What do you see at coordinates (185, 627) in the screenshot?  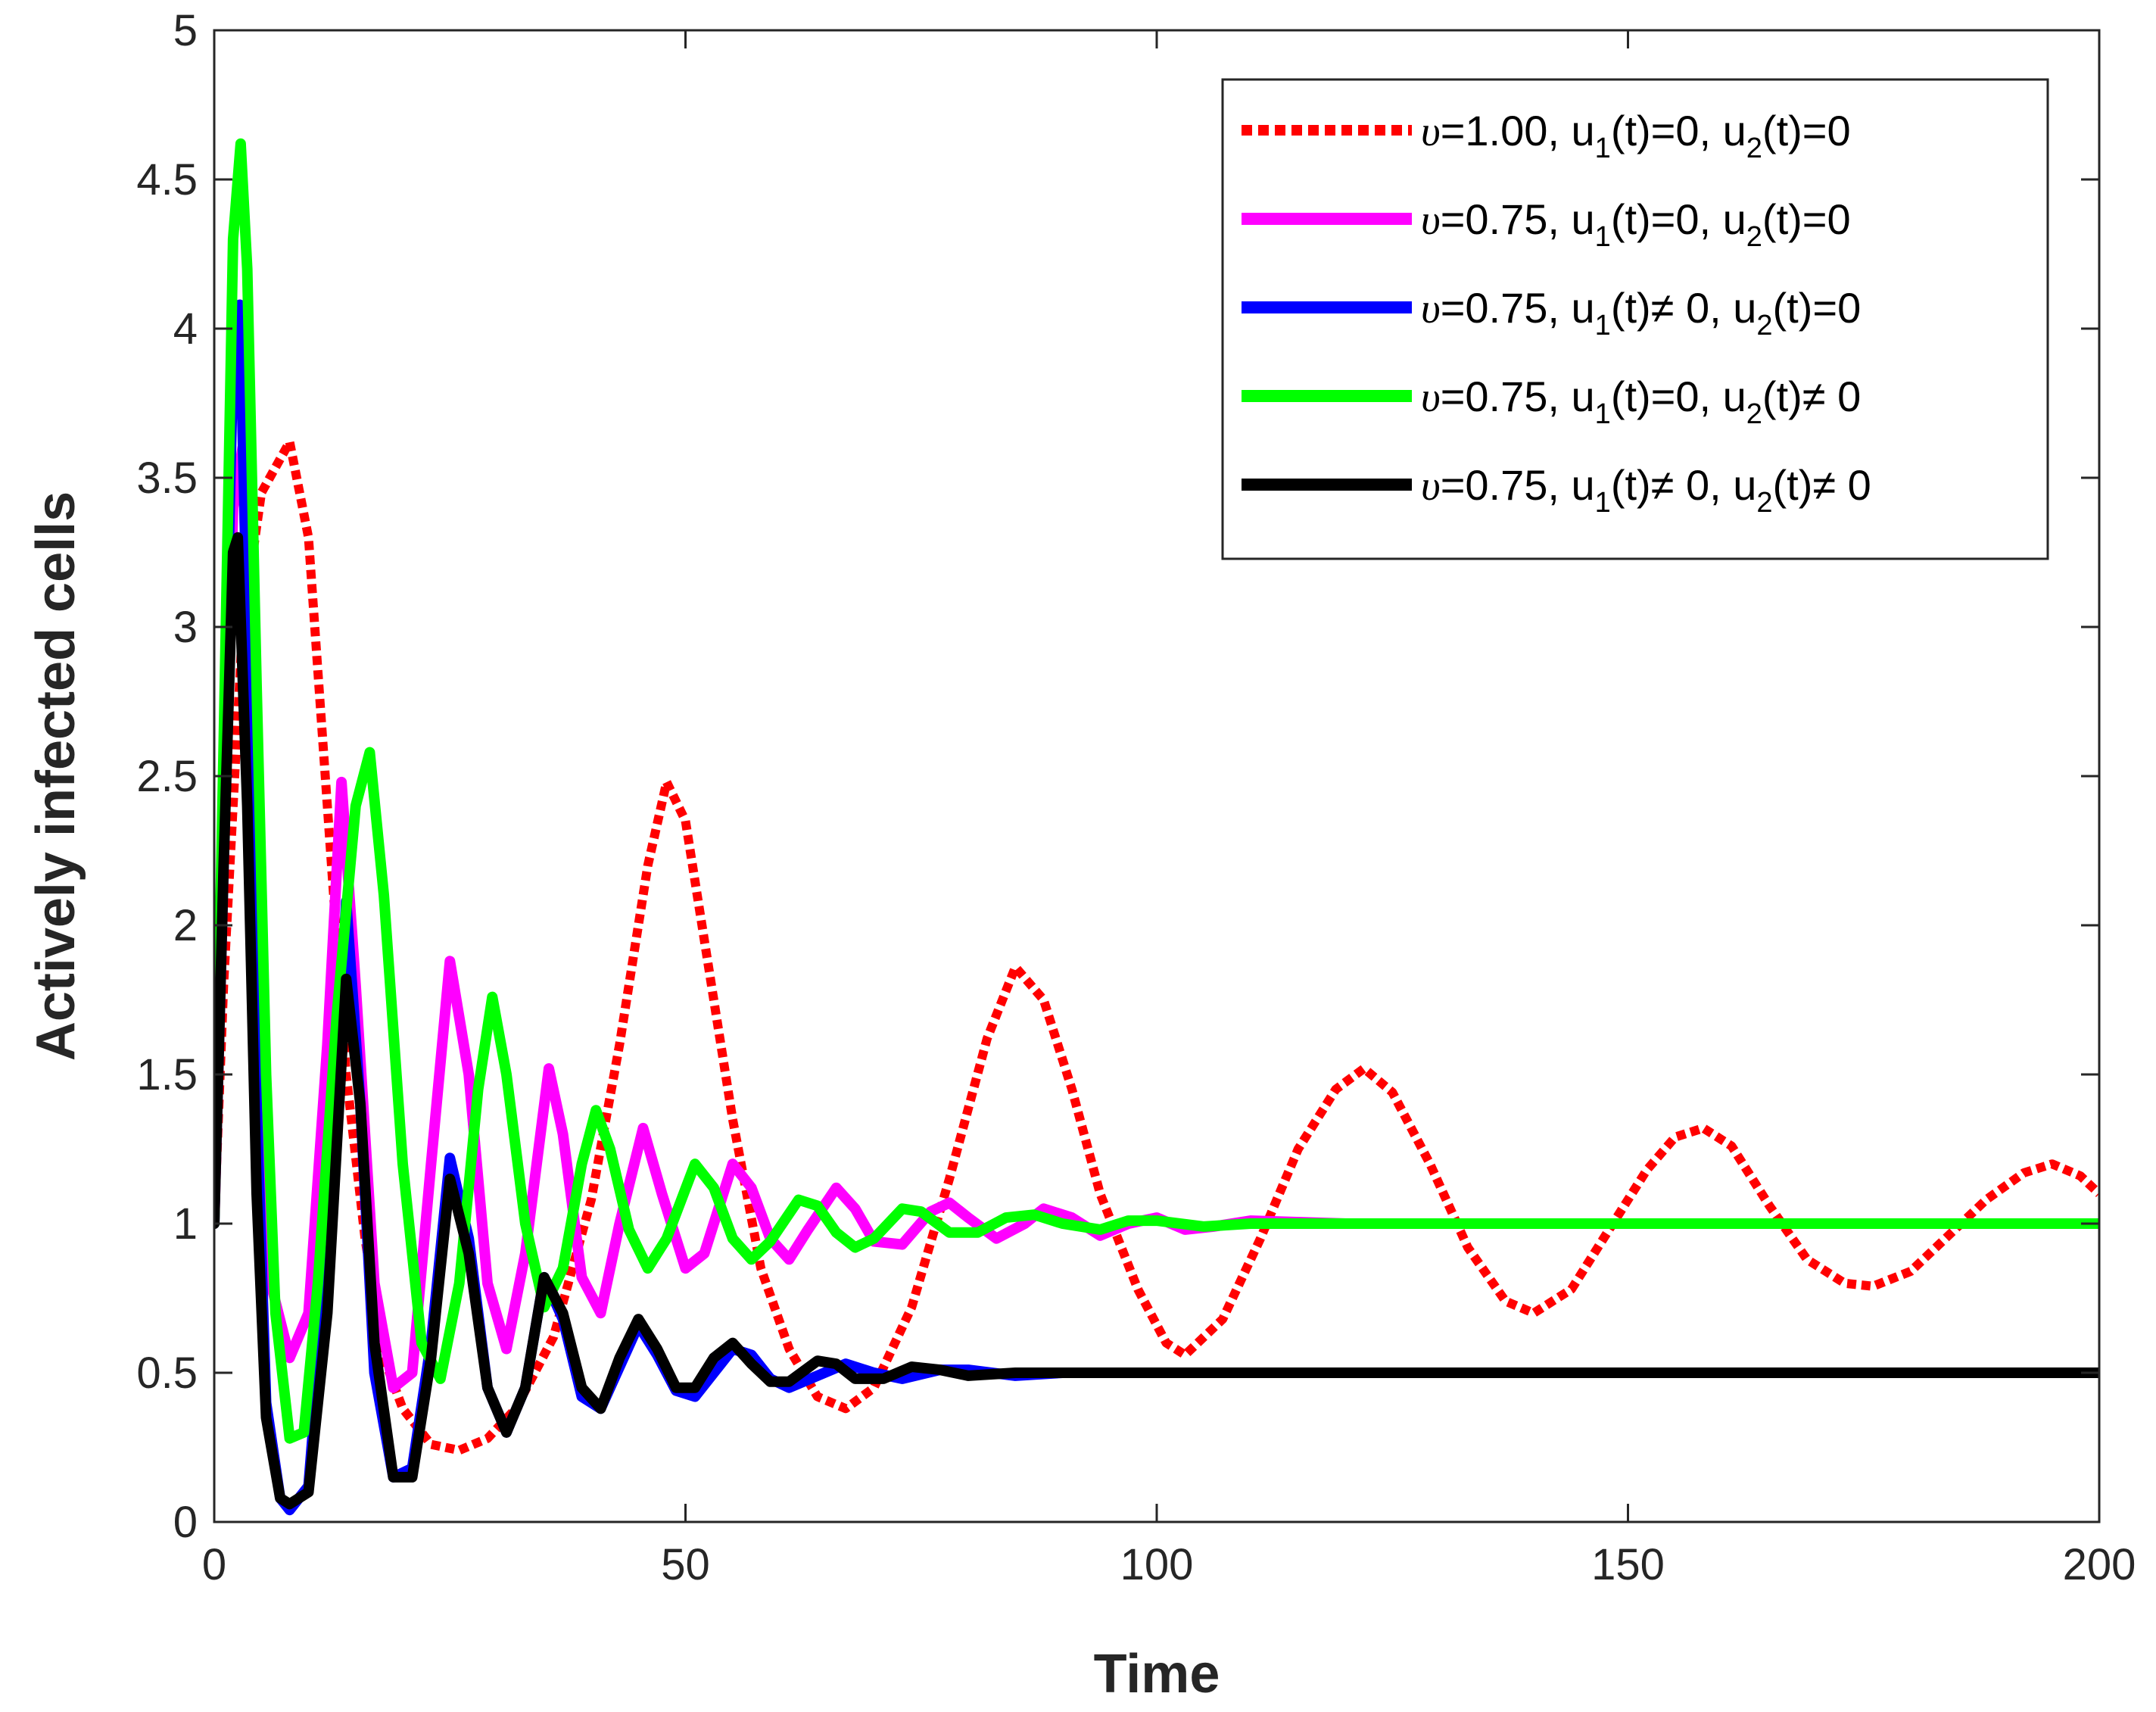 I see `y-tick-label: 3` at bounding box center [185, 627].